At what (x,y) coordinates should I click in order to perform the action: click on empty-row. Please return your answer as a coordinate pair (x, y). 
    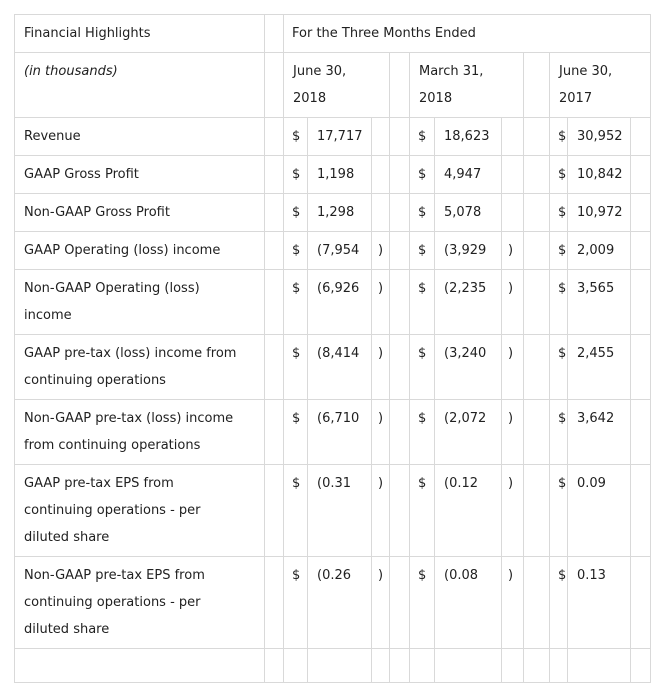
    Looking at the image, I should click on (333, 665).